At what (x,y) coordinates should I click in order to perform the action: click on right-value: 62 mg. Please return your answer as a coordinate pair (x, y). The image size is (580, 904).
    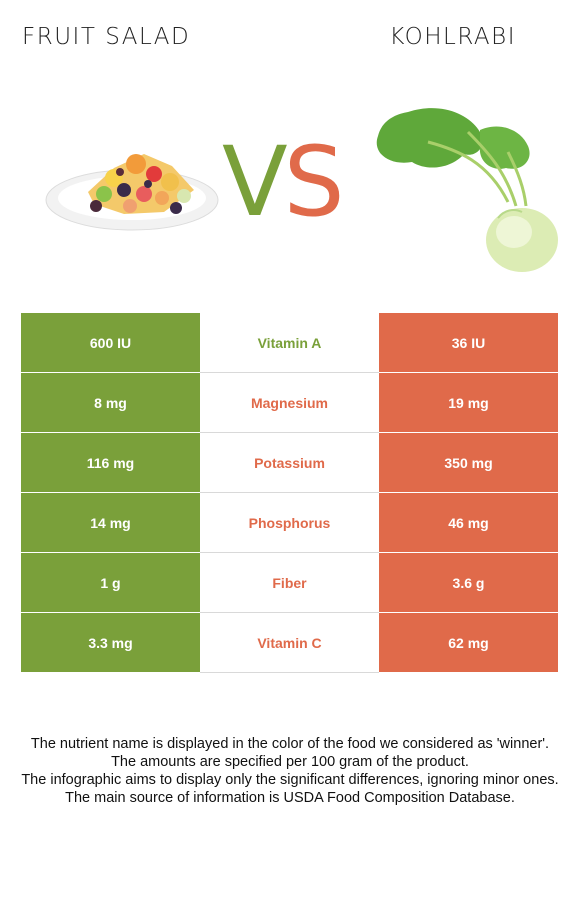
    Looking at the image, I should click on (468, 643).